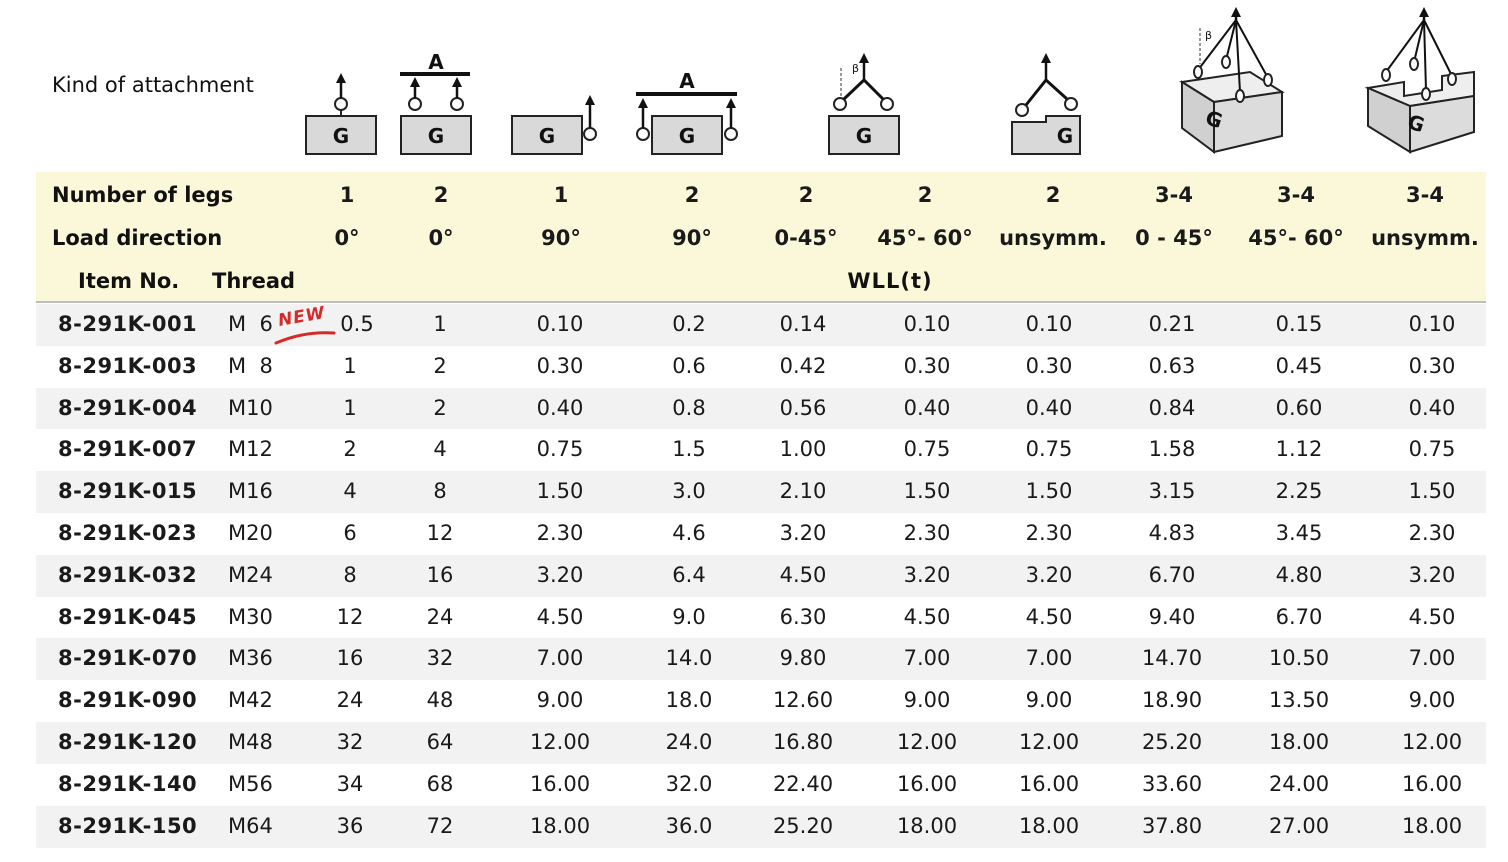 Image resolution: width=1508 pixels, height=862 pixels. I want to click on wll-value: 6.30, so click(803, 616).